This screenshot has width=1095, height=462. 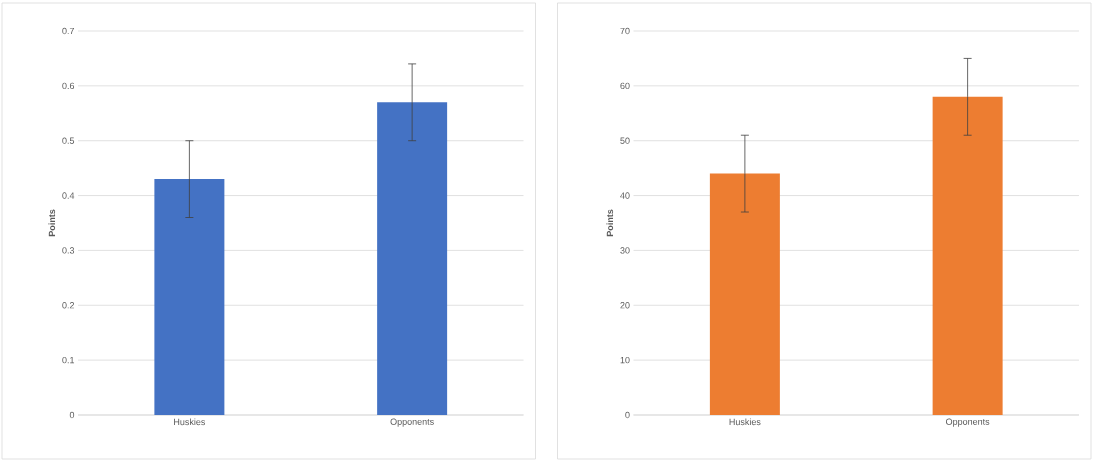 I want to click on y-tick-label: 0.5, so click(x=68, y=140).